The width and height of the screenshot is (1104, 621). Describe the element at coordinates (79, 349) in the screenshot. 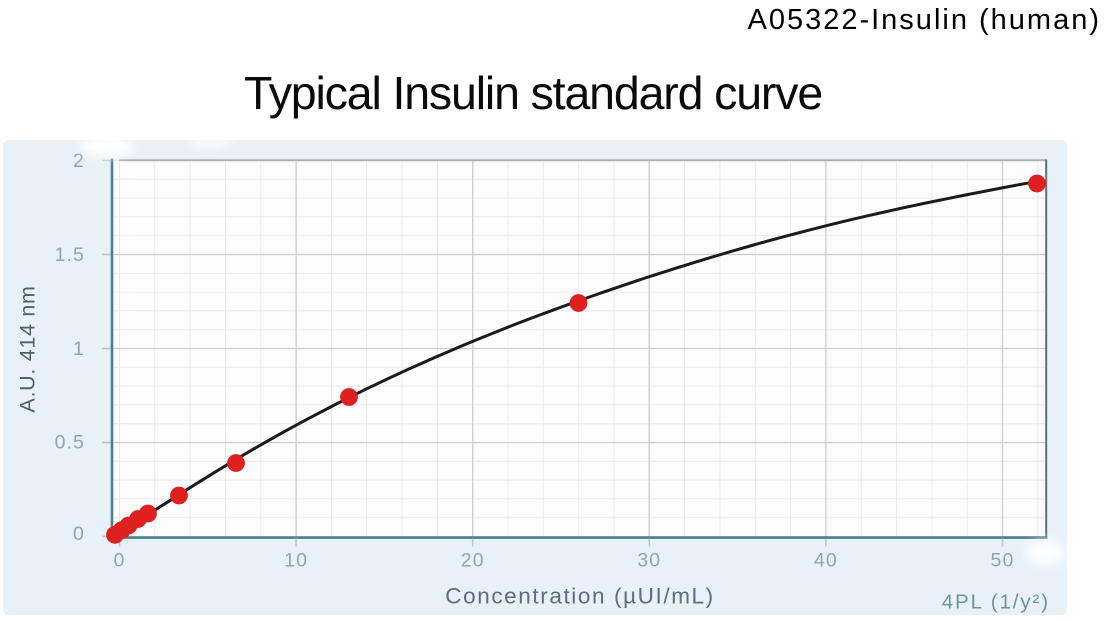

I see `svg-text: 1` at that location.